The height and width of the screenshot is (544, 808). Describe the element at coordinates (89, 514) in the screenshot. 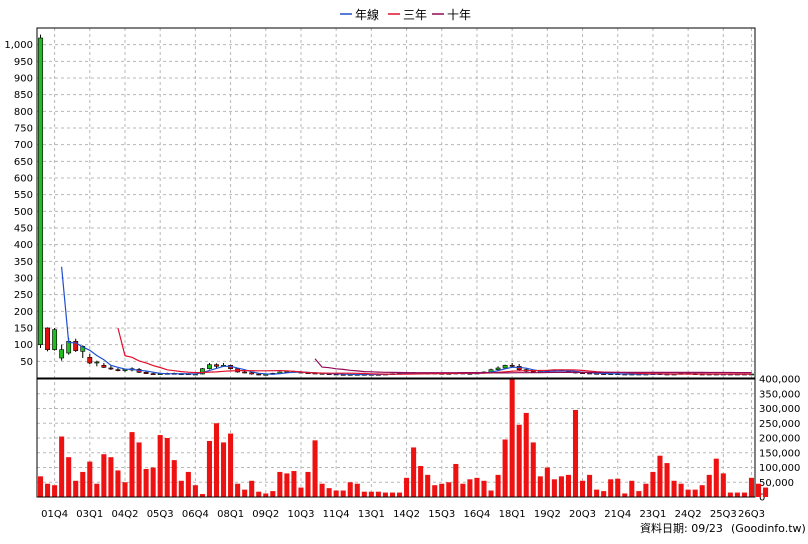

I see `x-tick-label: 03Q1` at that location.